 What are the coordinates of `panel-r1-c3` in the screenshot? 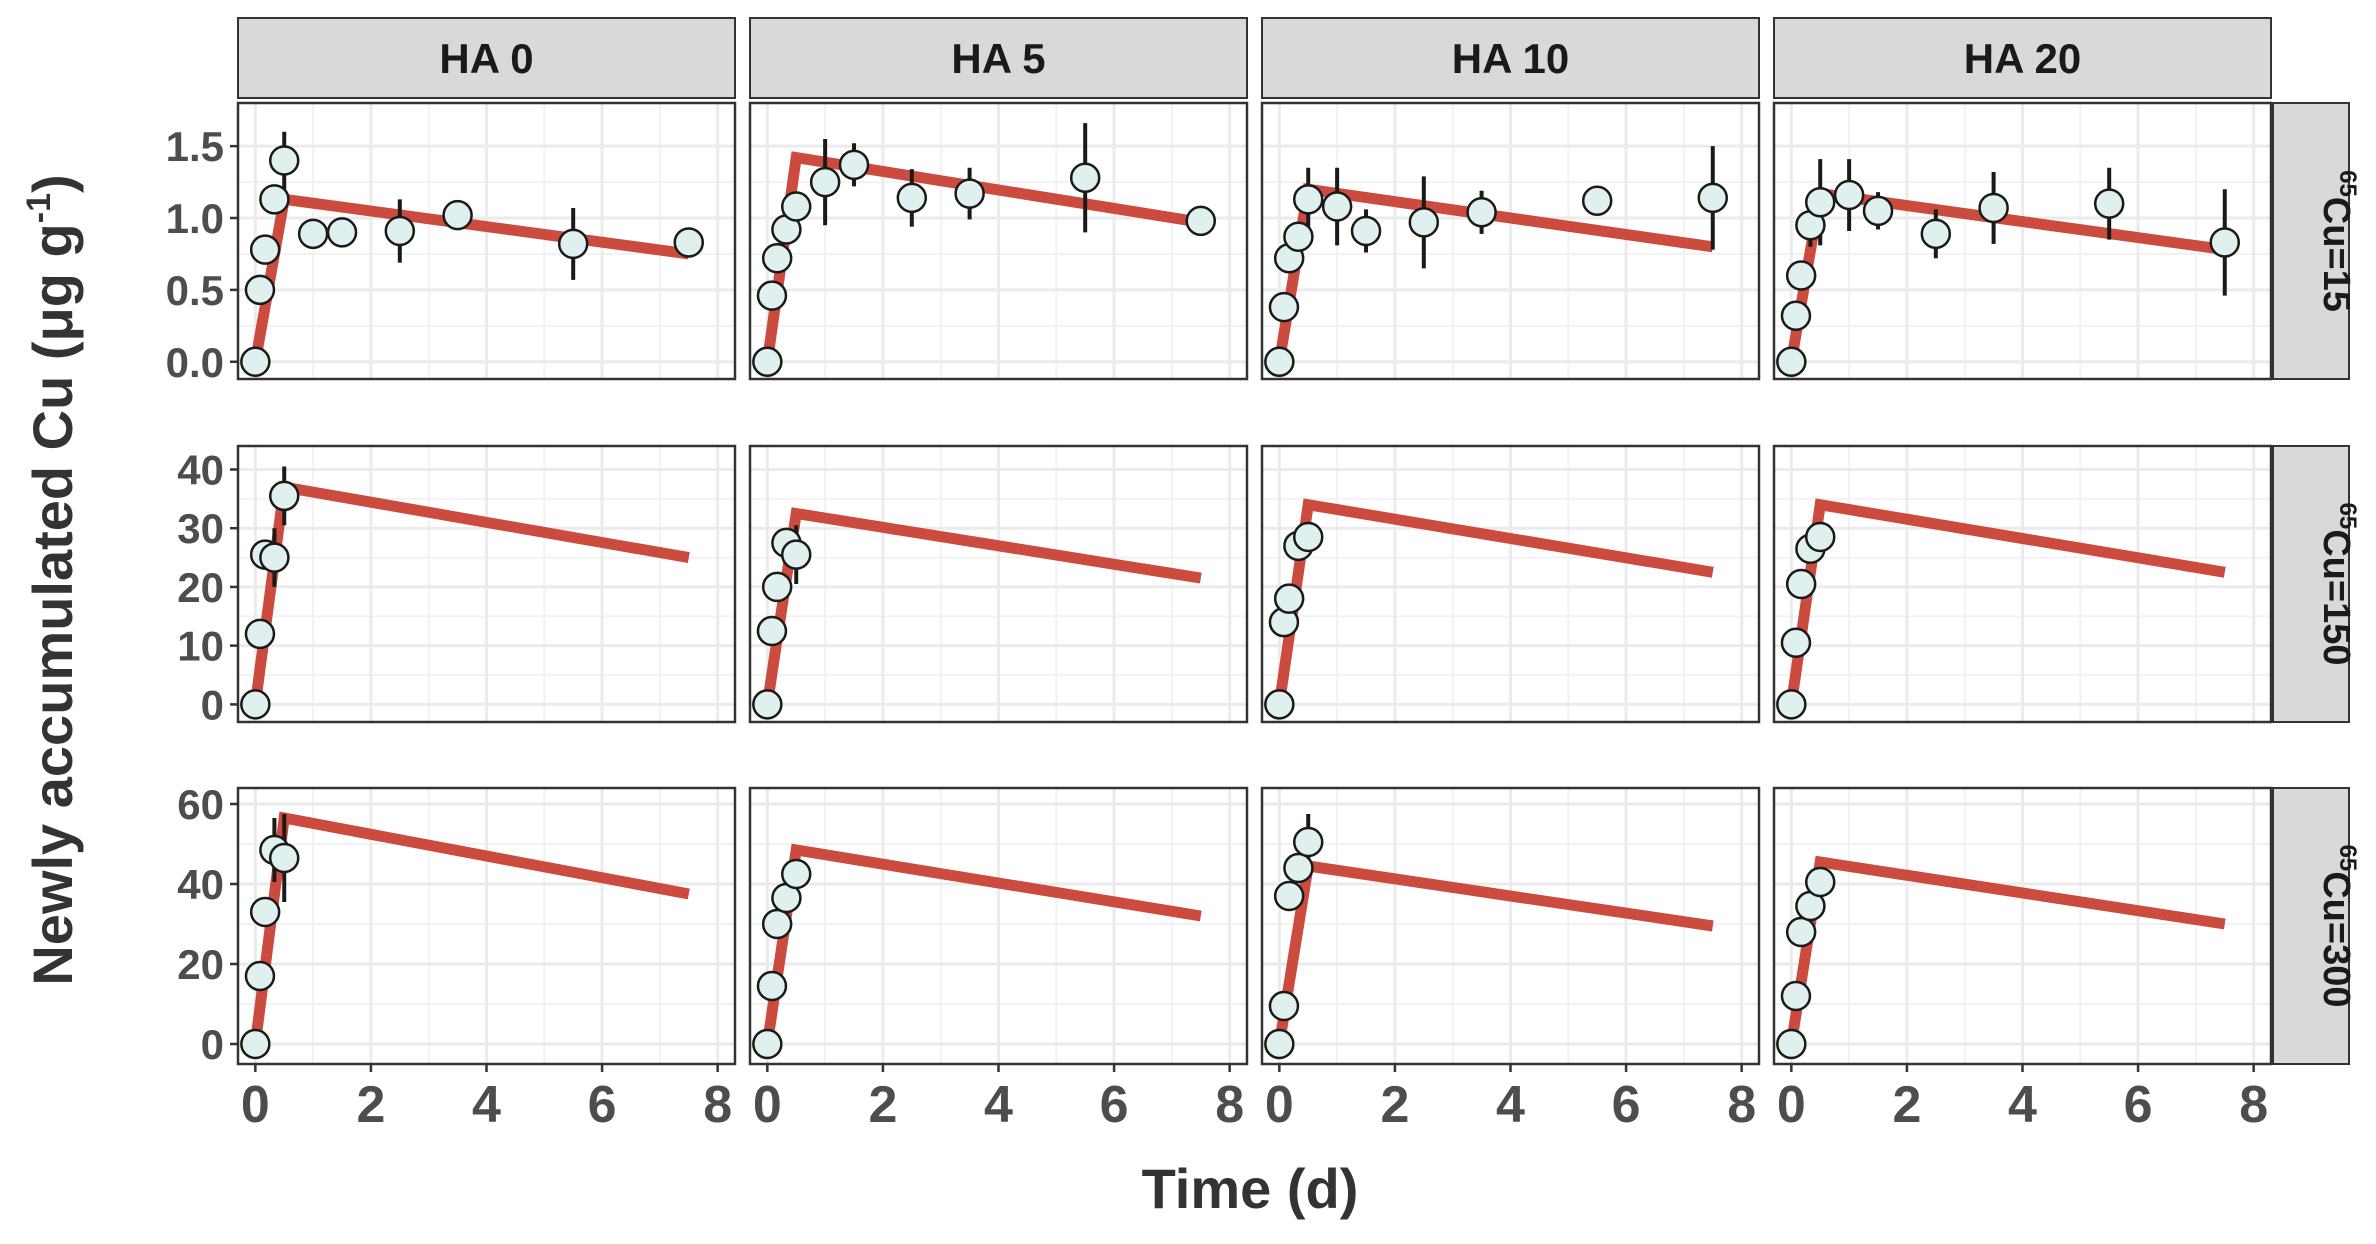 It's located at (2022, 584).